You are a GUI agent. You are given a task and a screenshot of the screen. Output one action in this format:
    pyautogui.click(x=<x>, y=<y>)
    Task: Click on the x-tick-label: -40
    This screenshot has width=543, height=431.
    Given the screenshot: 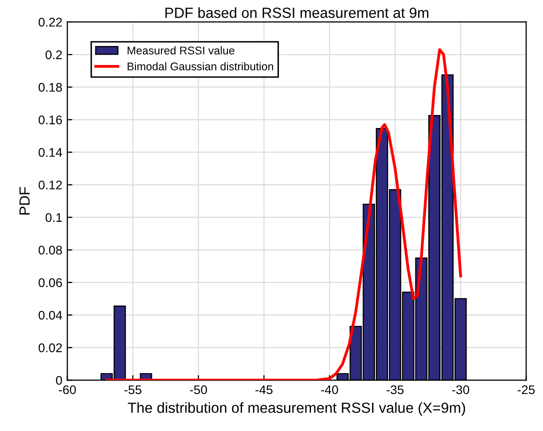 What is the action you would take?
    pyautogui.click(x=329, y=389)
    